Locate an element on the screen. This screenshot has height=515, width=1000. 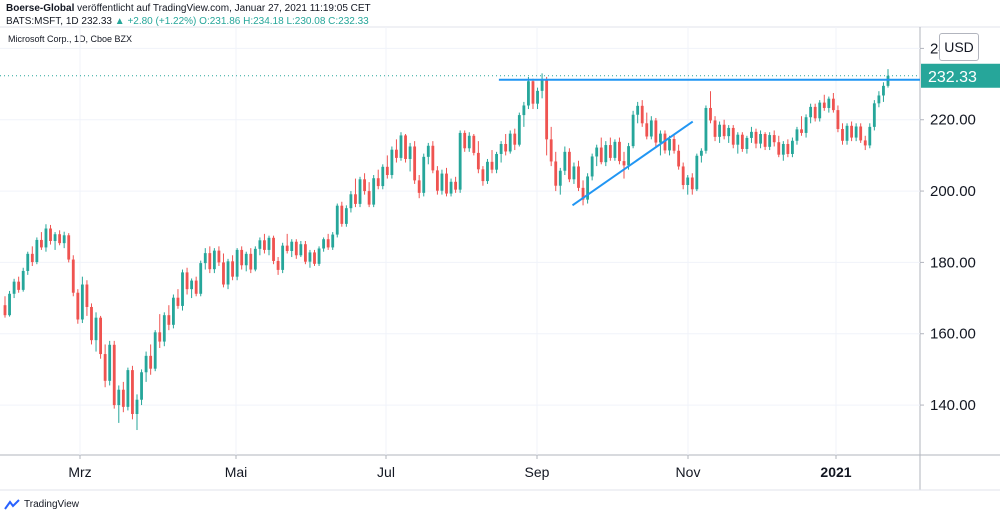
tradingview-footer: TradingView is located at coordinates (41, 504).